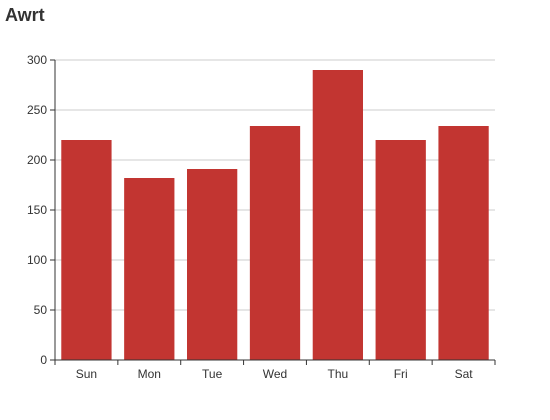 The image size is (550, 420). Describe the element at coordinates (41, 310) in the screenshot. I see `y-tick-label: 50` at that location.